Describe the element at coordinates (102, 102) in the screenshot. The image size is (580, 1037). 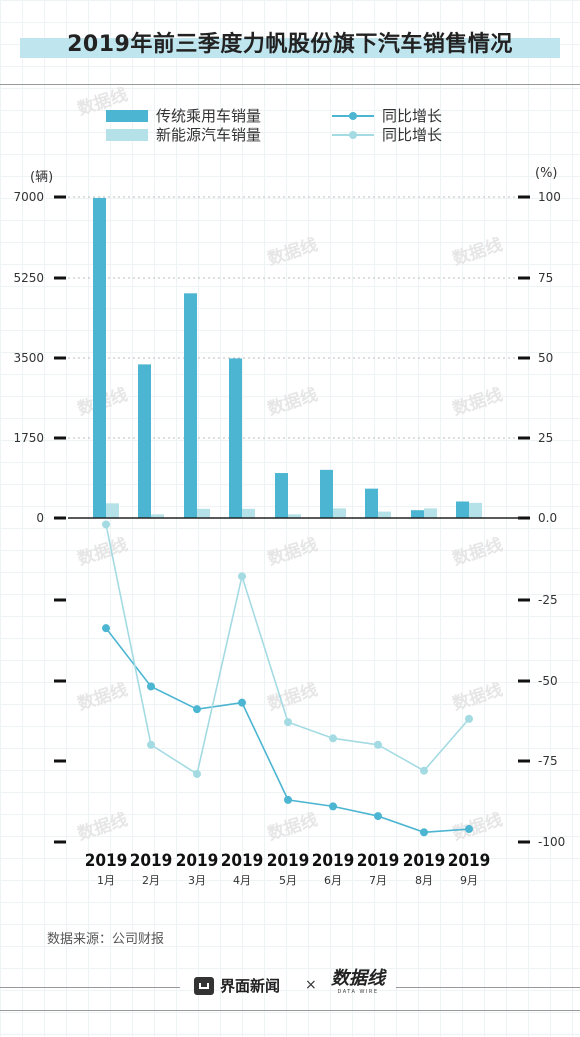
I see `watermark-0: 数据线` at that location.